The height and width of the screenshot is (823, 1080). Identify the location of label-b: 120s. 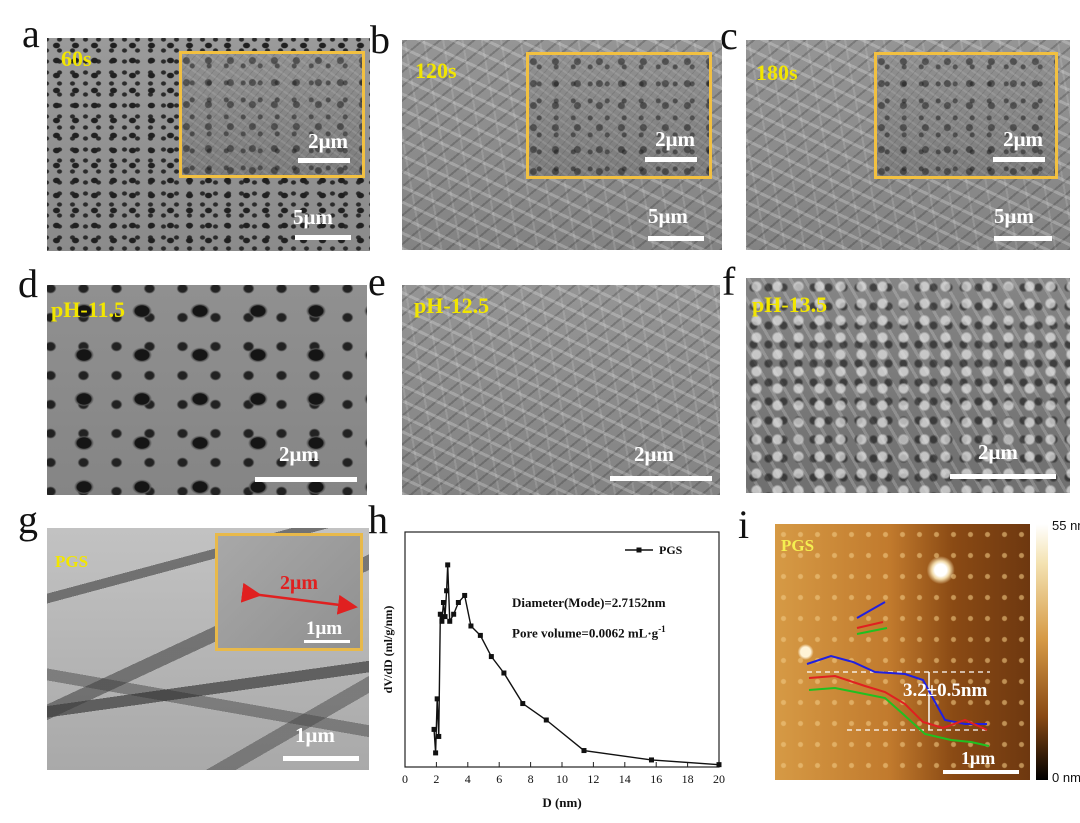
(436, 70).